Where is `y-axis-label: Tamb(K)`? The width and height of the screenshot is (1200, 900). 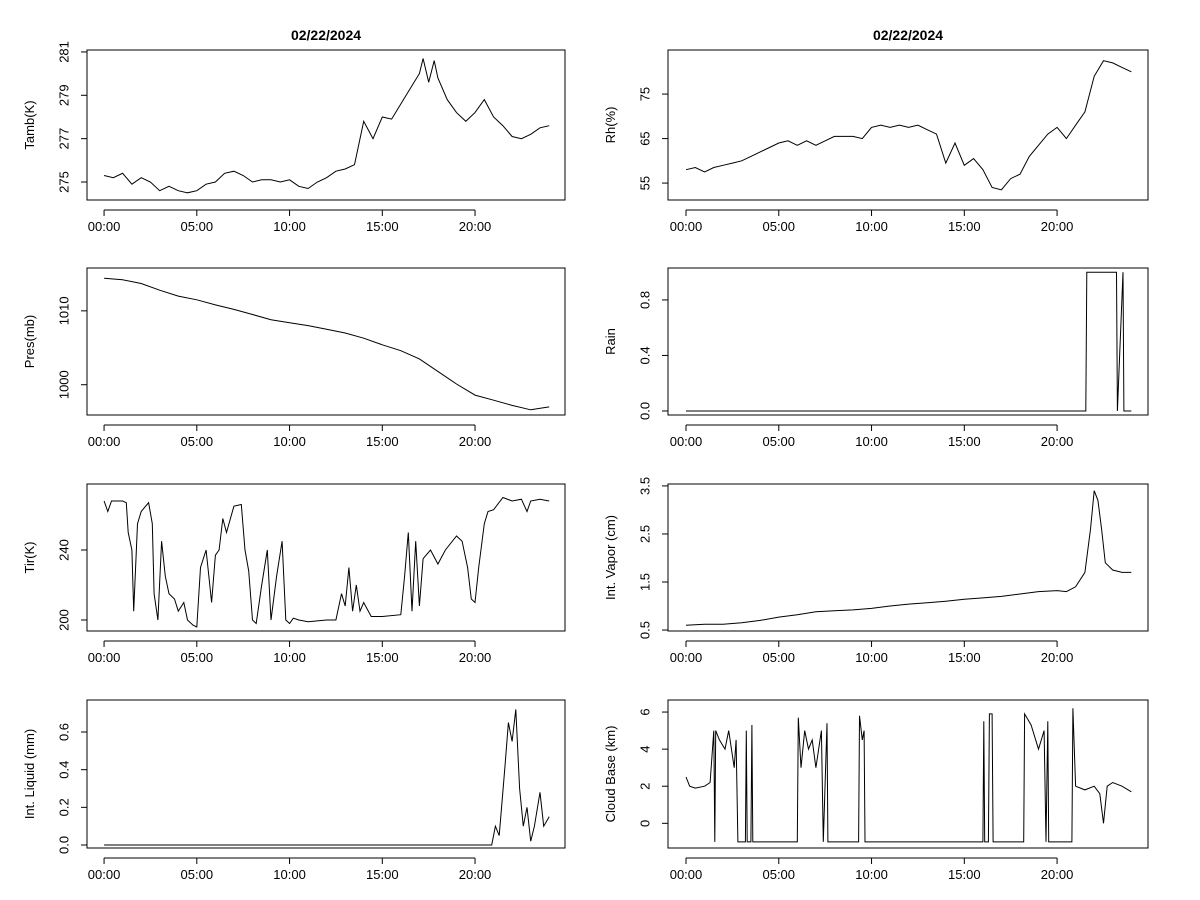 y-axis-label: Tamb(K) is located at coordinates (29, 124).